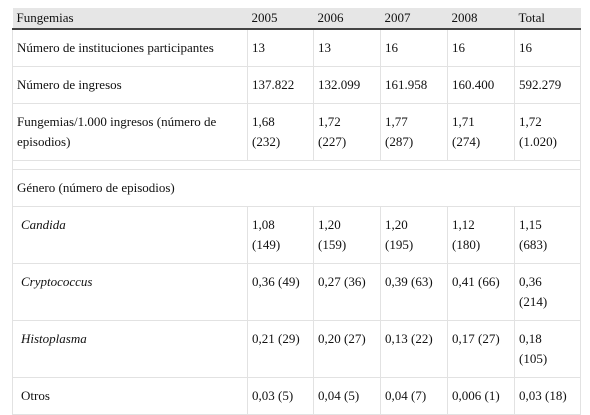 This screenshot has height=415, width=590. I want to click on header-row: Fungemias 2005 2006 2007 2008 Total, so click(296, 19).